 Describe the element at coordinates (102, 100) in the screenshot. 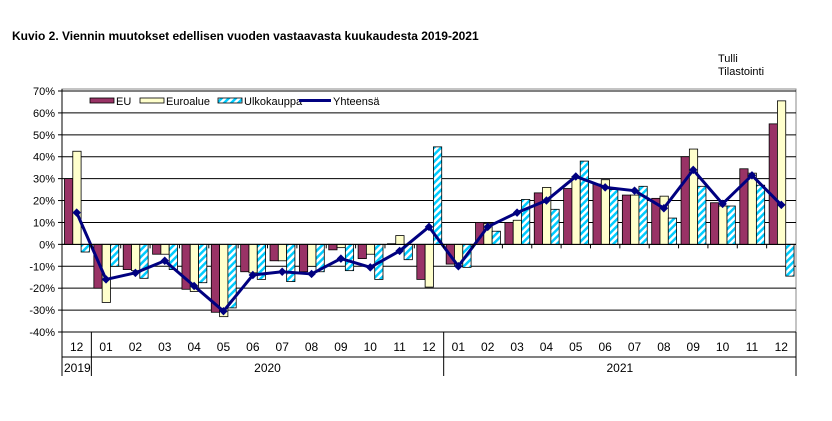

I see `legend-swatch-eu` at that location.